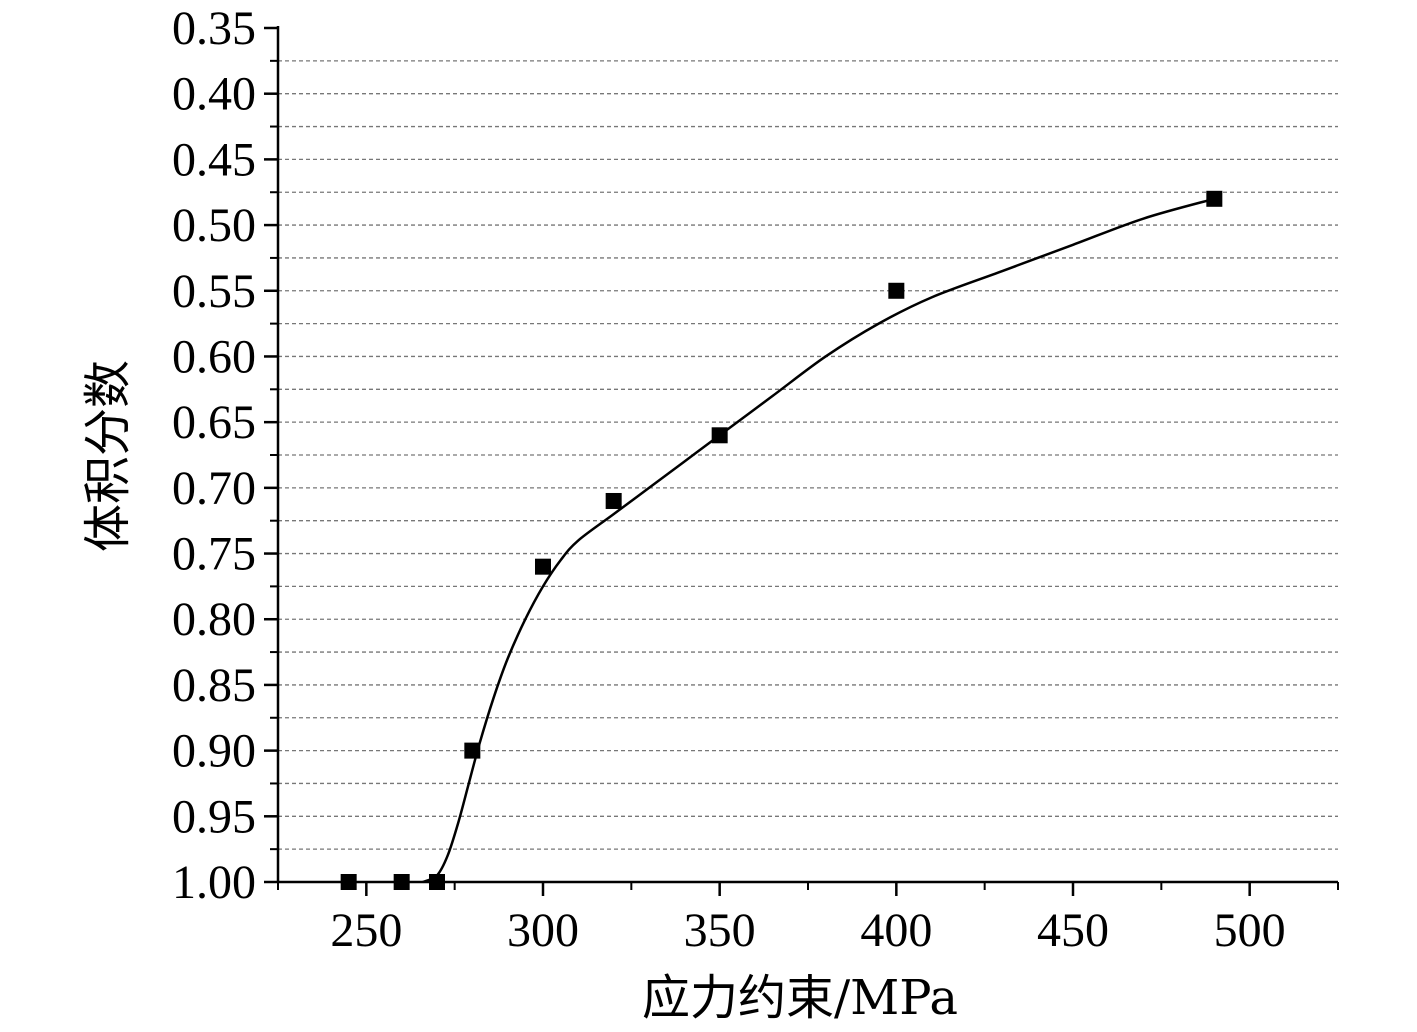 The image size is (1417, 1032). I want to click on y-tick-label: 0.40, so click(214, 94).